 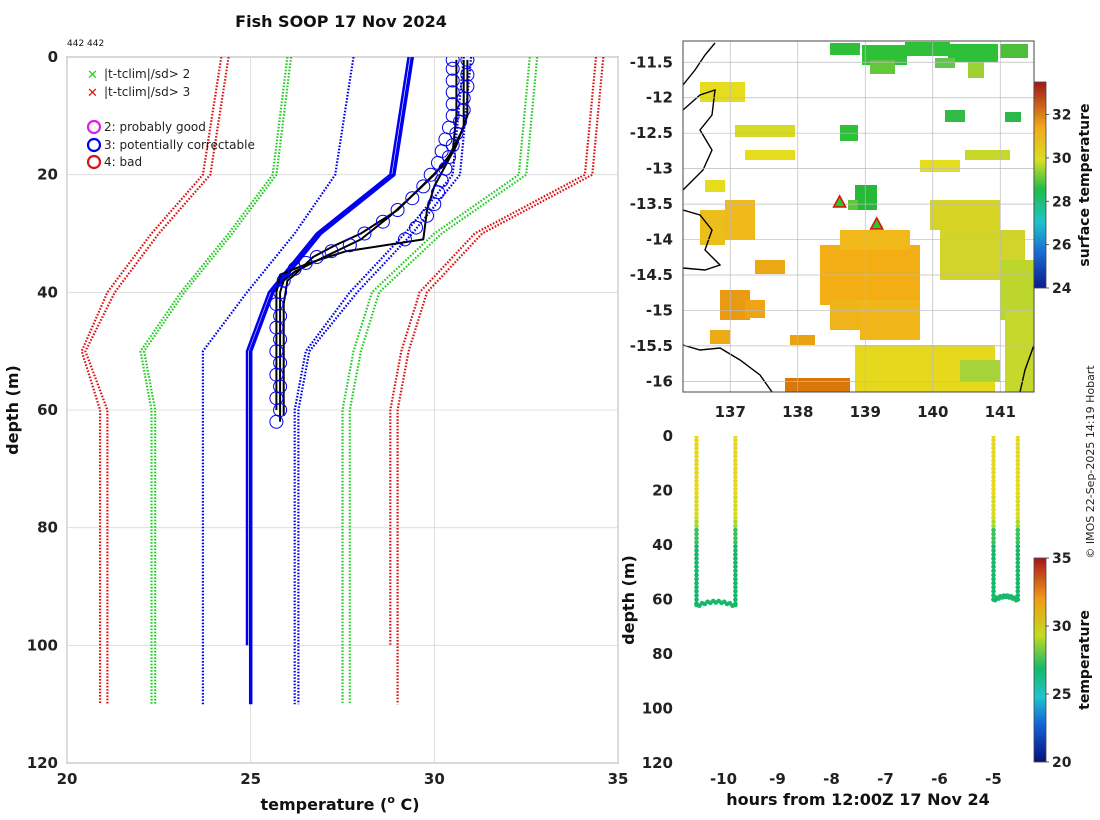 I want to click on map-sst-field, so click(x=858, y=216).